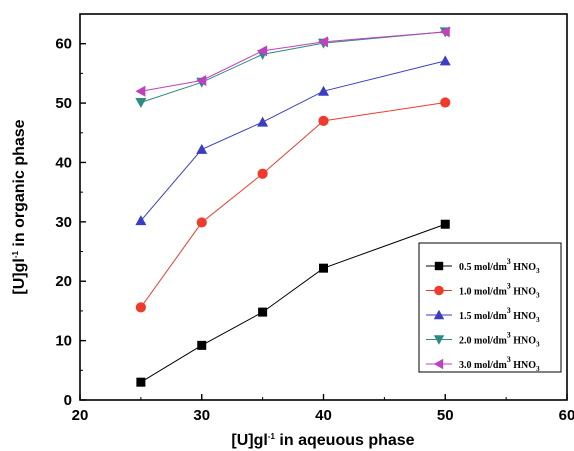 The image size is (574, 451). I want to click on legend-entry: 2.0 mol/dm3 HNO3, so click(483, 340).